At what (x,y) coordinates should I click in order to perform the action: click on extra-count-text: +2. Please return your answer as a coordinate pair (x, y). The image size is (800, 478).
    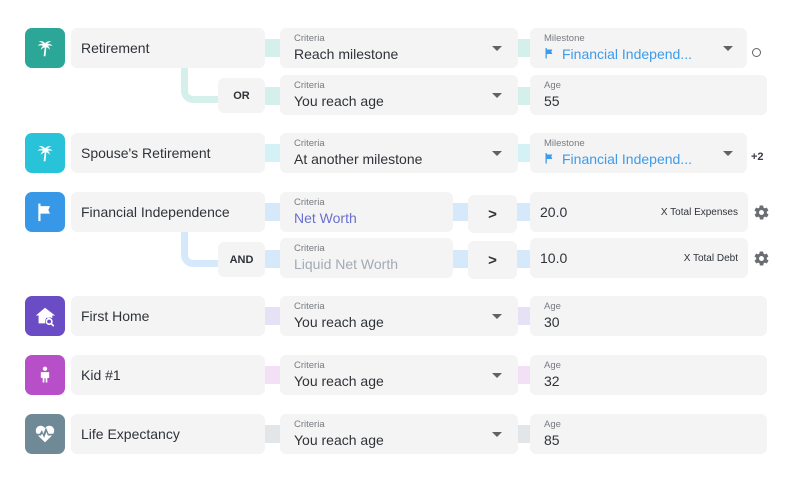
    Looking at the image, I should click on (757, 157).